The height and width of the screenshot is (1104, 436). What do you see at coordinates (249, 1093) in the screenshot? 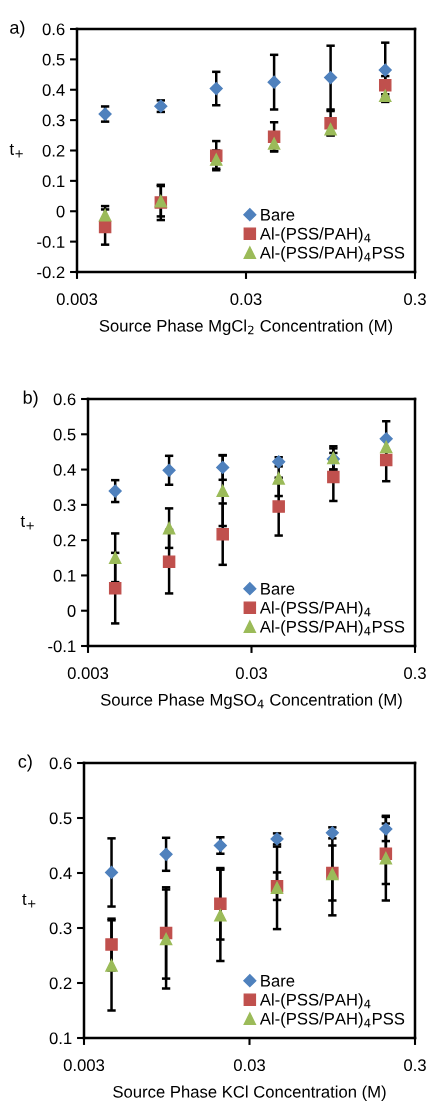
I see `x-axis-title: Source Phase KCl Concentration (M)` at bounding box center [249, 1093].